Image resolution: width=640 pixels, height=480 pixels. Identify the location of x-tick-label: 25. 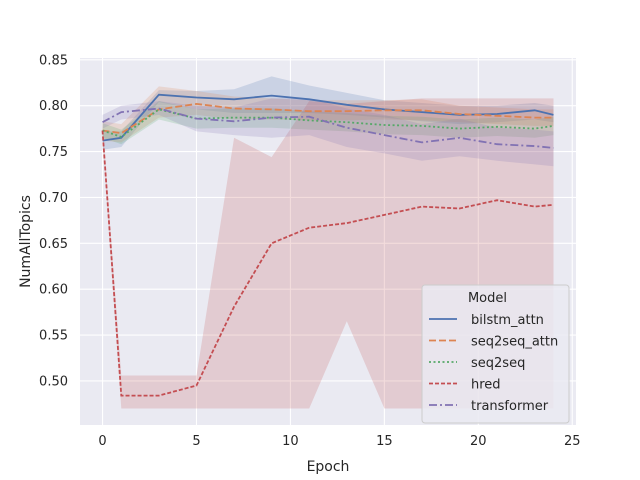
(572, 441).